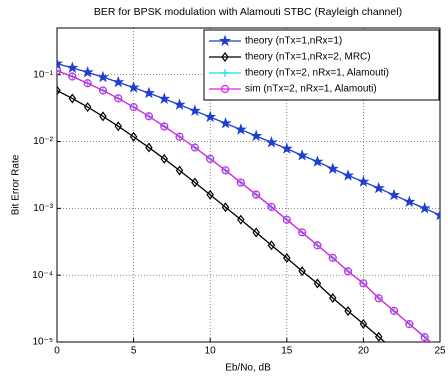 The image size is (448, 376). What do you see at coordinates (43, 208) in the screenshot?
I see `y-tick-label: 10⁻³` at bounding box center [43, 208].